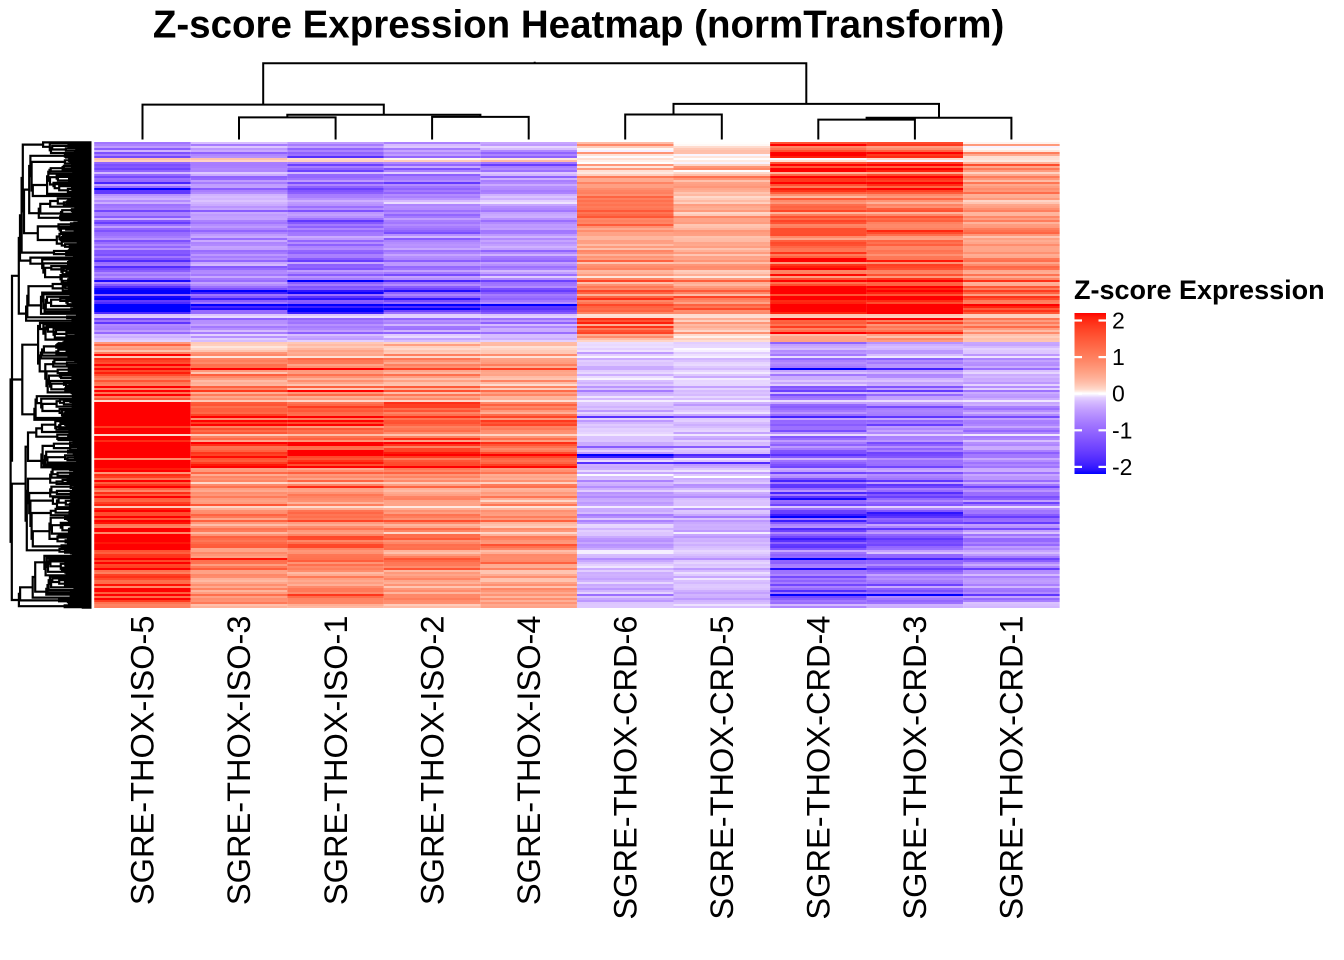 This screenshot has height=960, width=1344. I want to click on svg-text: Z-score Expression, so click(1199, 290).